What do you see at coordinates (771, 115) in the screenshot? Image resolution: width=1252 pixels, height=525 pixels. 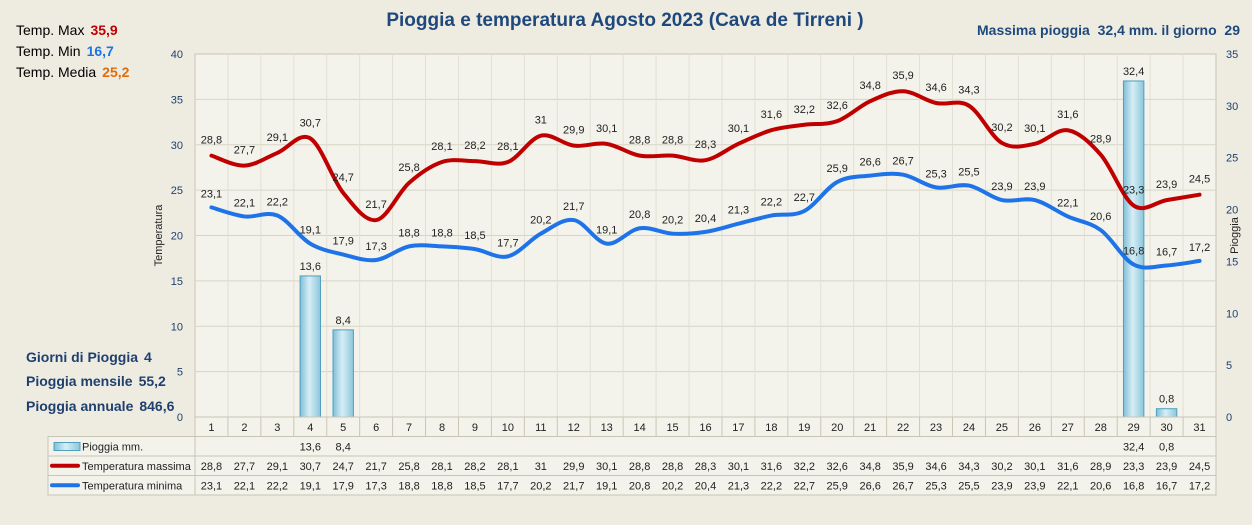 I see `max-temp-label: 31,6` at bounding box center [771, 115].